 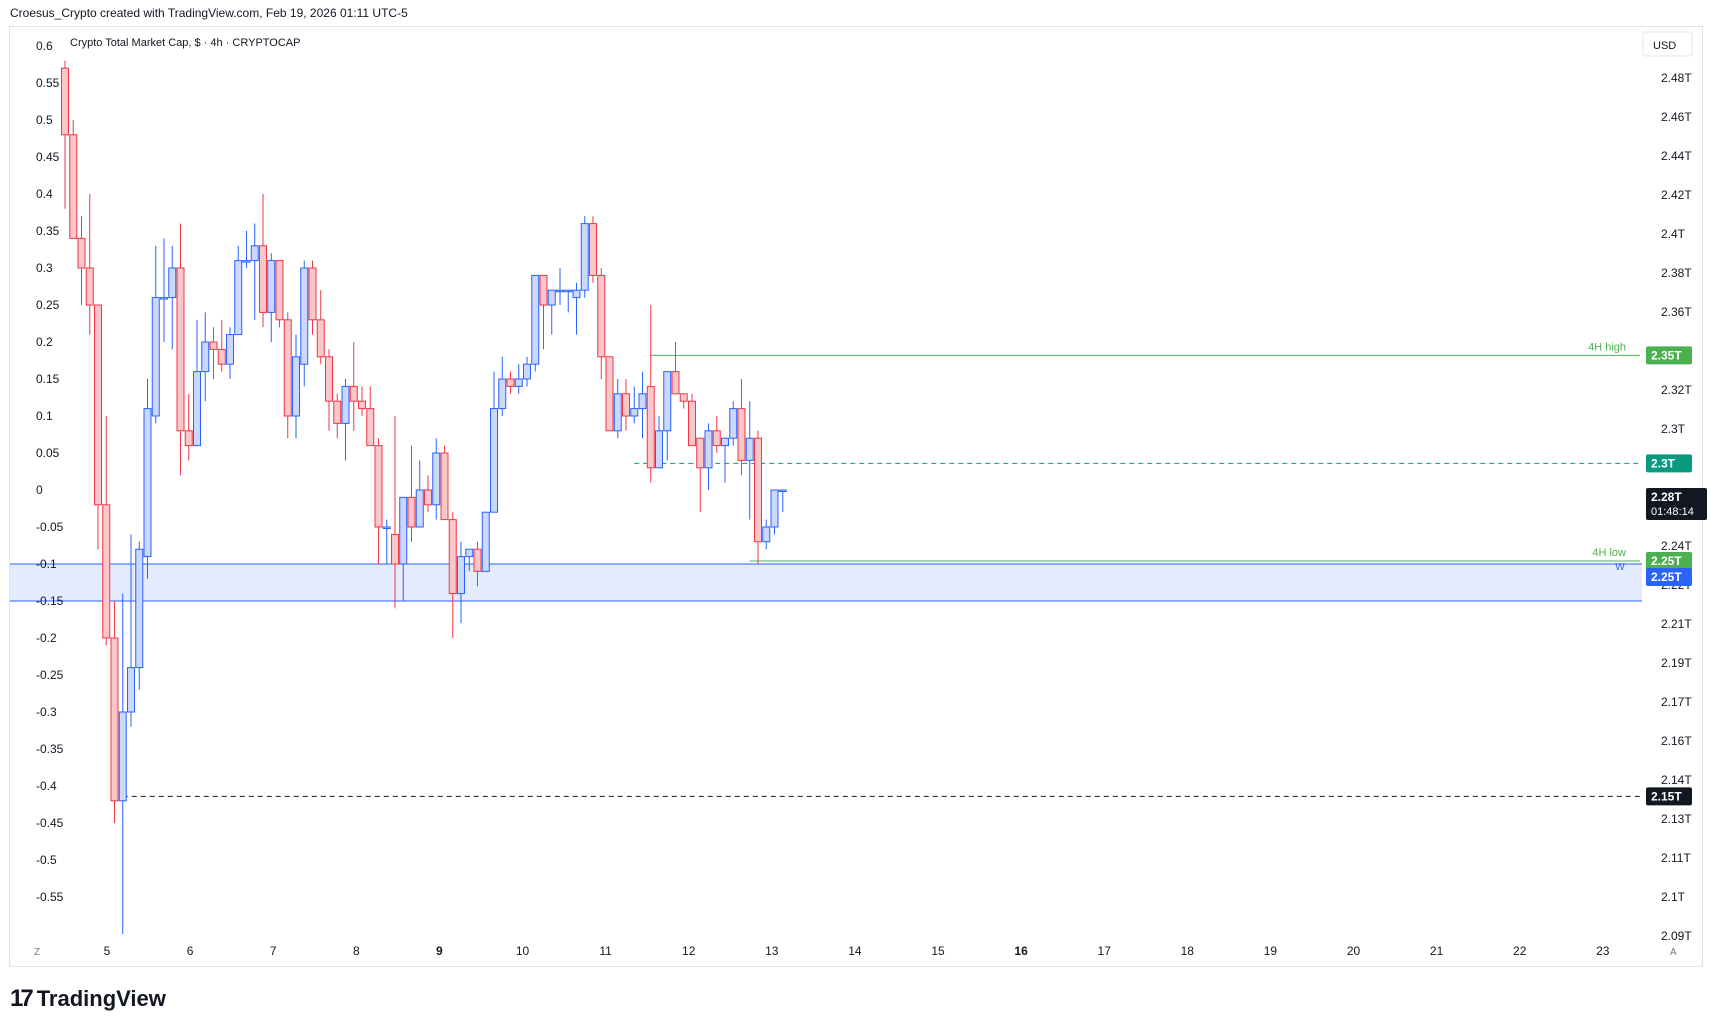 I want to click on right-axis-tick: 2.44T, so click(x=1676, y=156).